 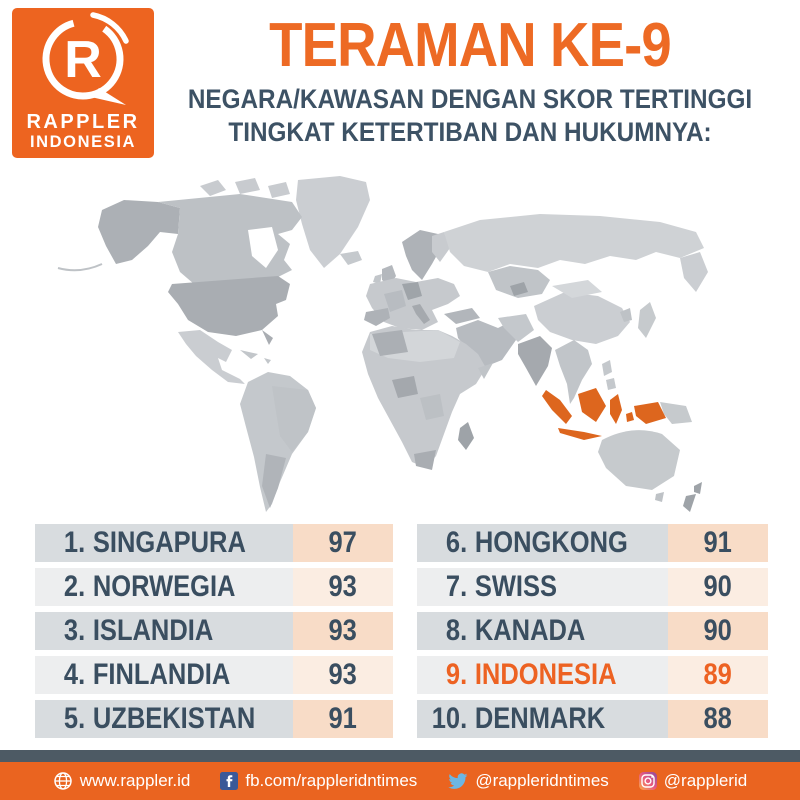 I want to click on region-mexico, so click(x=211, y=357).